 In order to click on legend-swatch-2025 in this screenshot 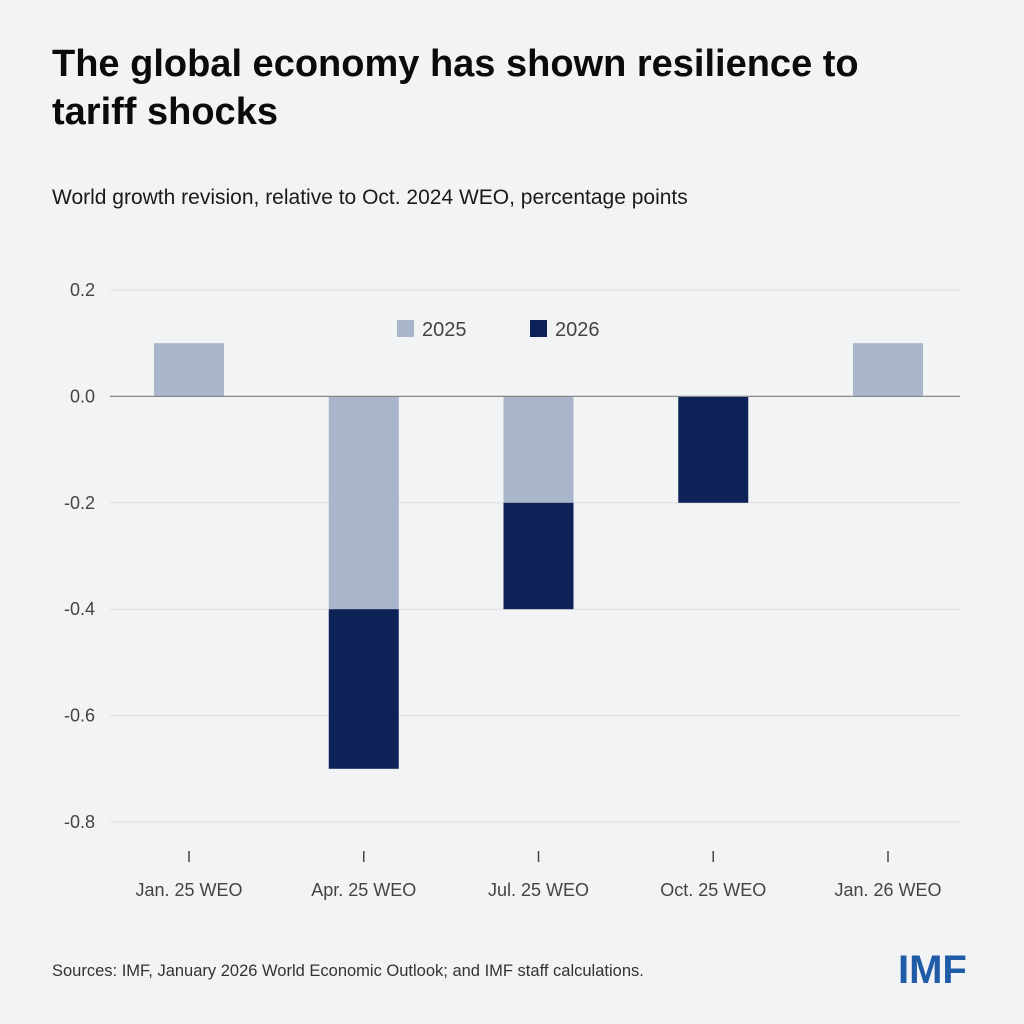, I will do `click(405, 328)`.